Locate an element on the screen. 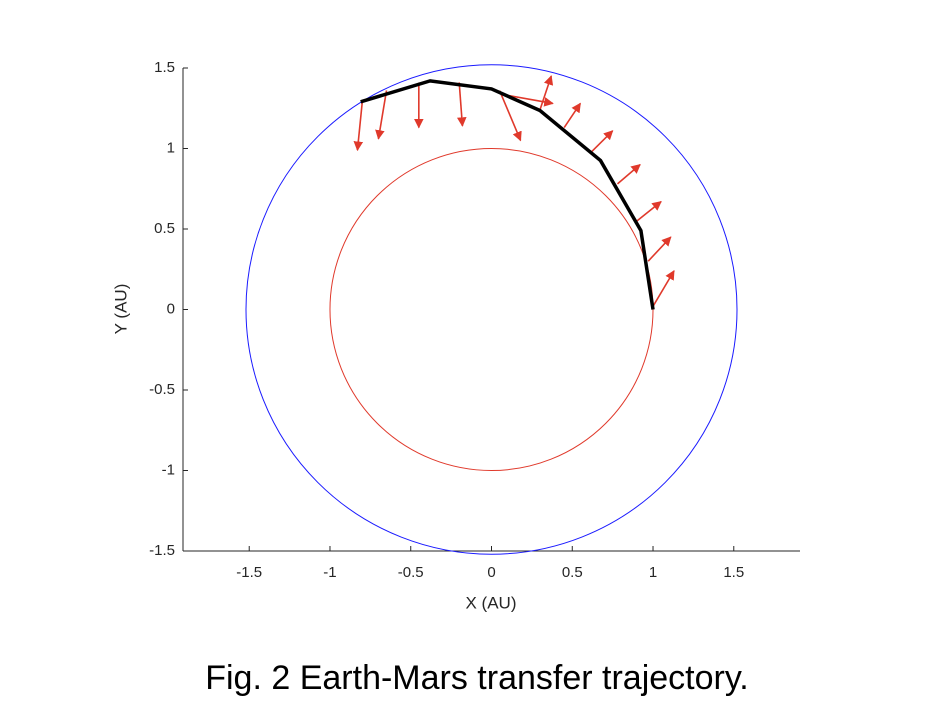 This screenshot has width=928, height=714. y-axis-label: Y (AU) is located at coordinates (120, 309).